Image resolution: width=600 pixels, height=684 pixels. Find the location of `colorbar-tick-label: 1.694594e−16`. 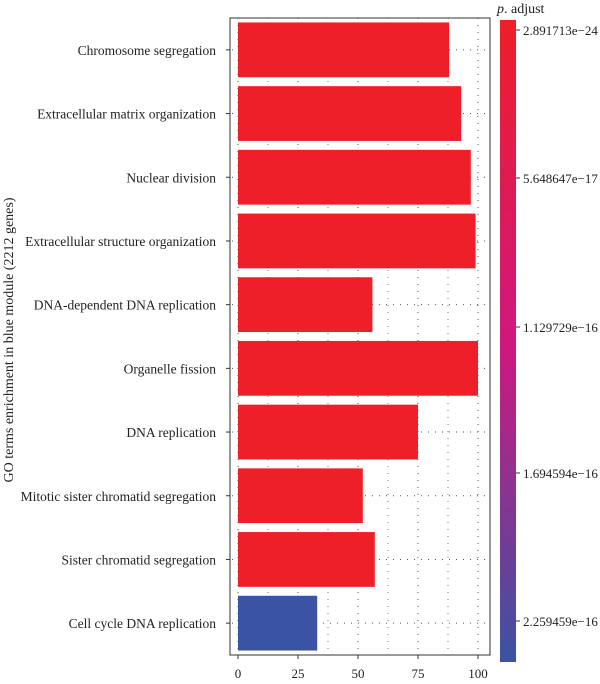

colorbar-tick-label: 1.694594e−16 is located at coordinates (560, 473).